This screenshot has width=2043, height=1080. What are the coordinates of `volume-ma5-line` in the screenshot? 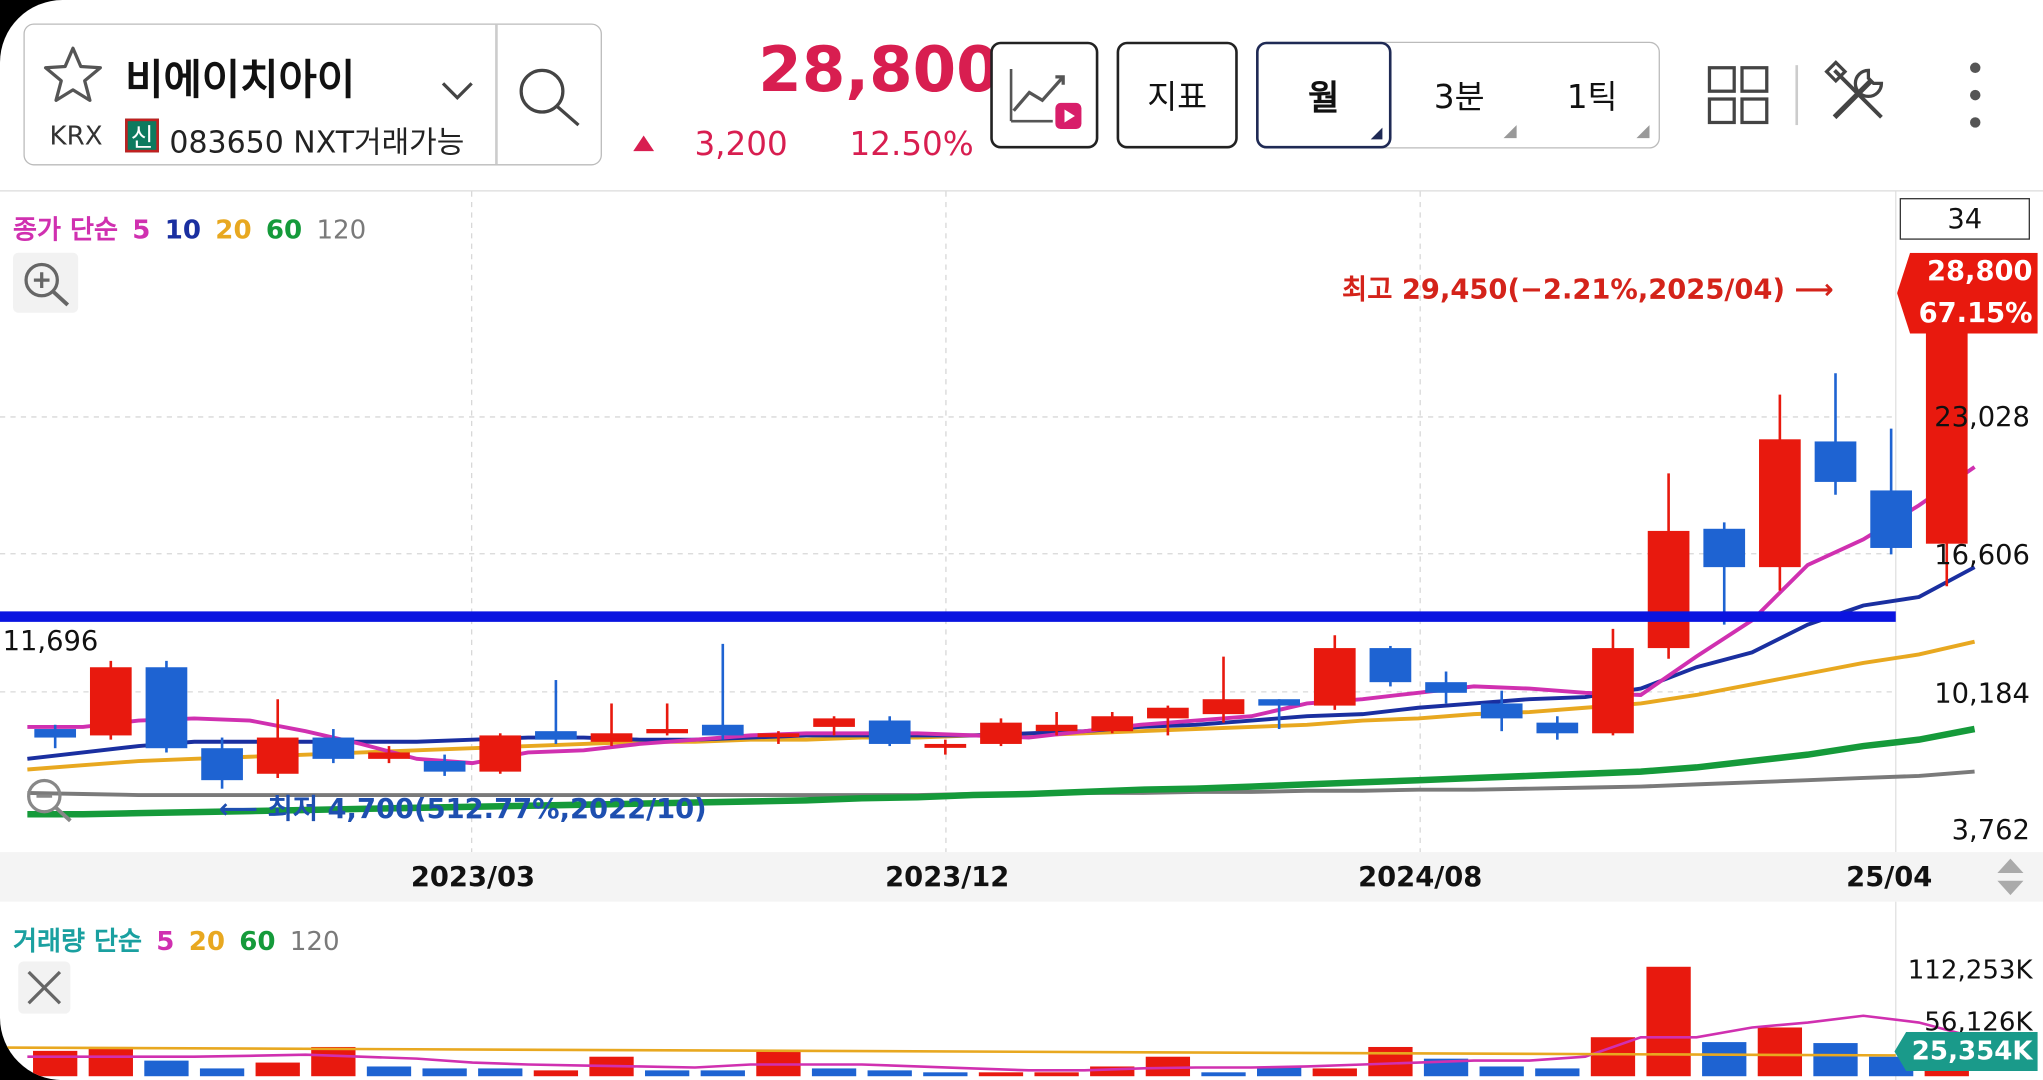 It's located at (1001, 1043).